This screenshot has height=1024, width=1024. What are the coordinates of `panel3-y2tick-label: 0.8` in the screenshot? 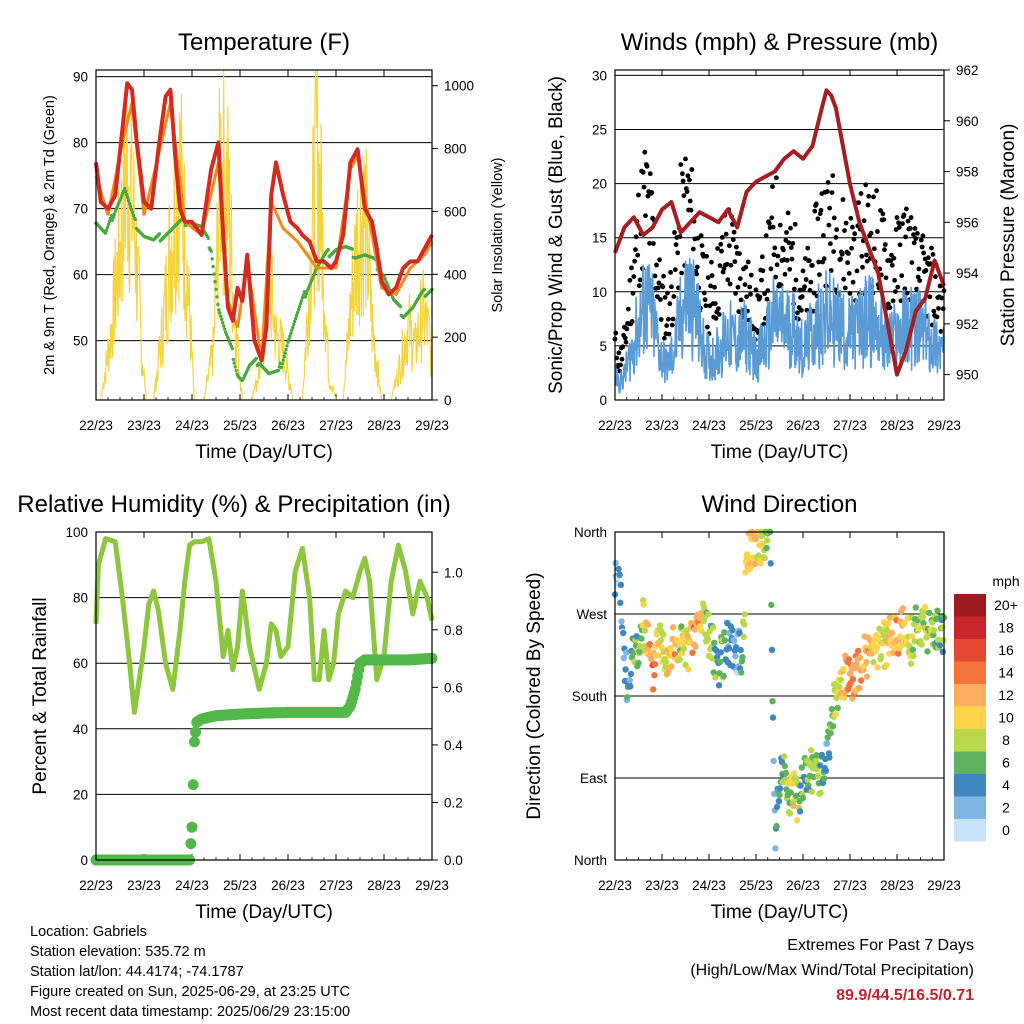 It's located at (453, 630).